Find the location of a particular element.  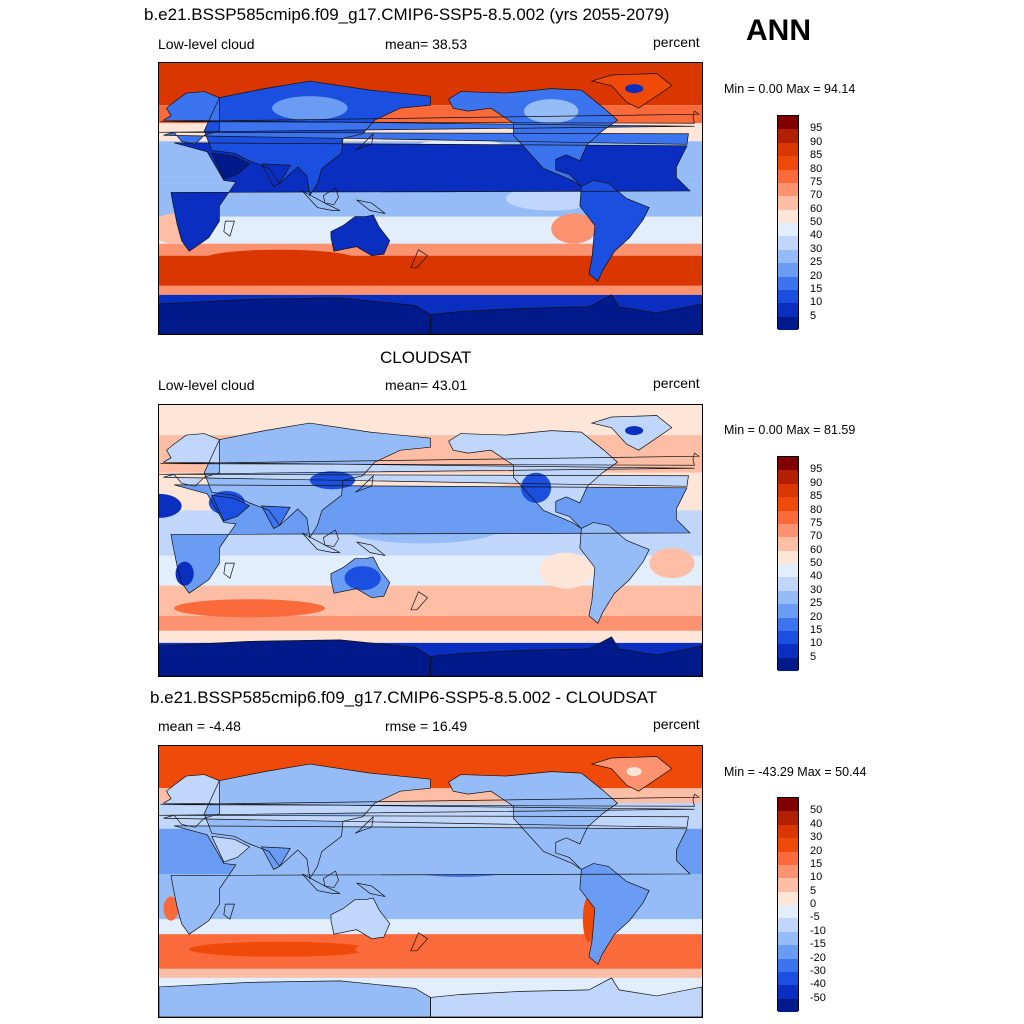

panel-2-colorbar is located at coordinates (788, 563).